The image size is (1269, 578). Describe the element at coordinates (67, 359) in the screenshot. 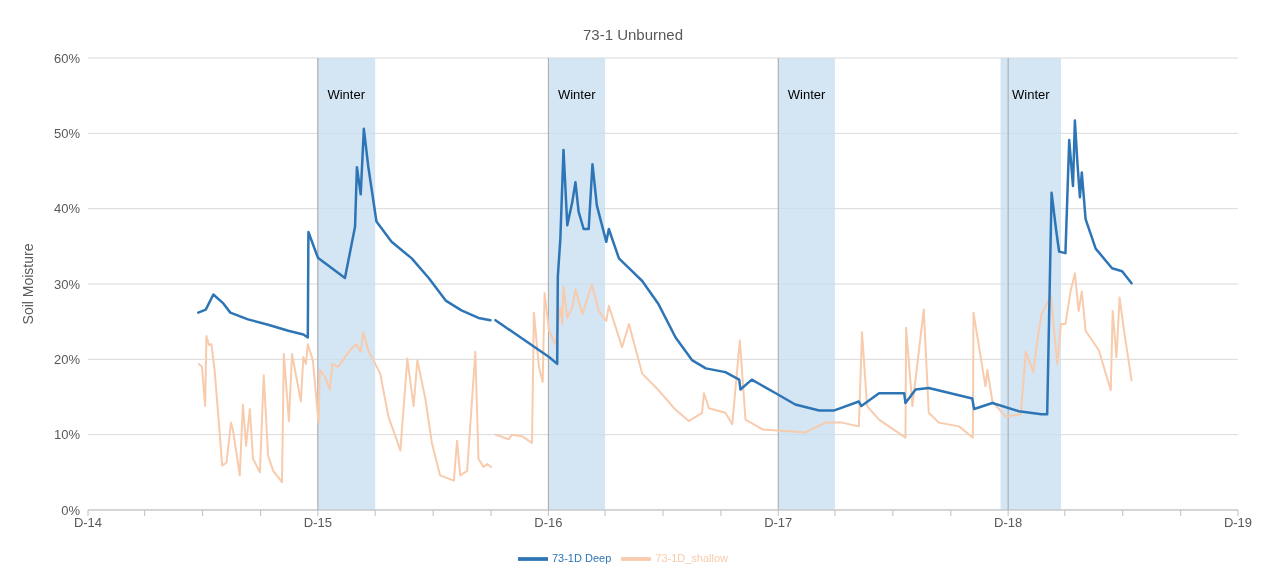

I see `y-tick-label: 20%` at that location.